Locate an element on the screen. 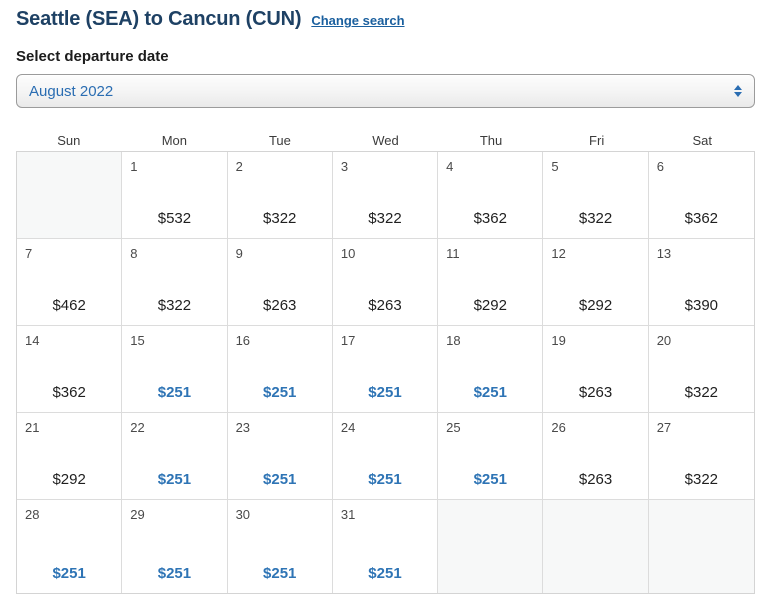 This screenshot has height=609, width=770. price-label: $390 is located at coordinates (701, 305).